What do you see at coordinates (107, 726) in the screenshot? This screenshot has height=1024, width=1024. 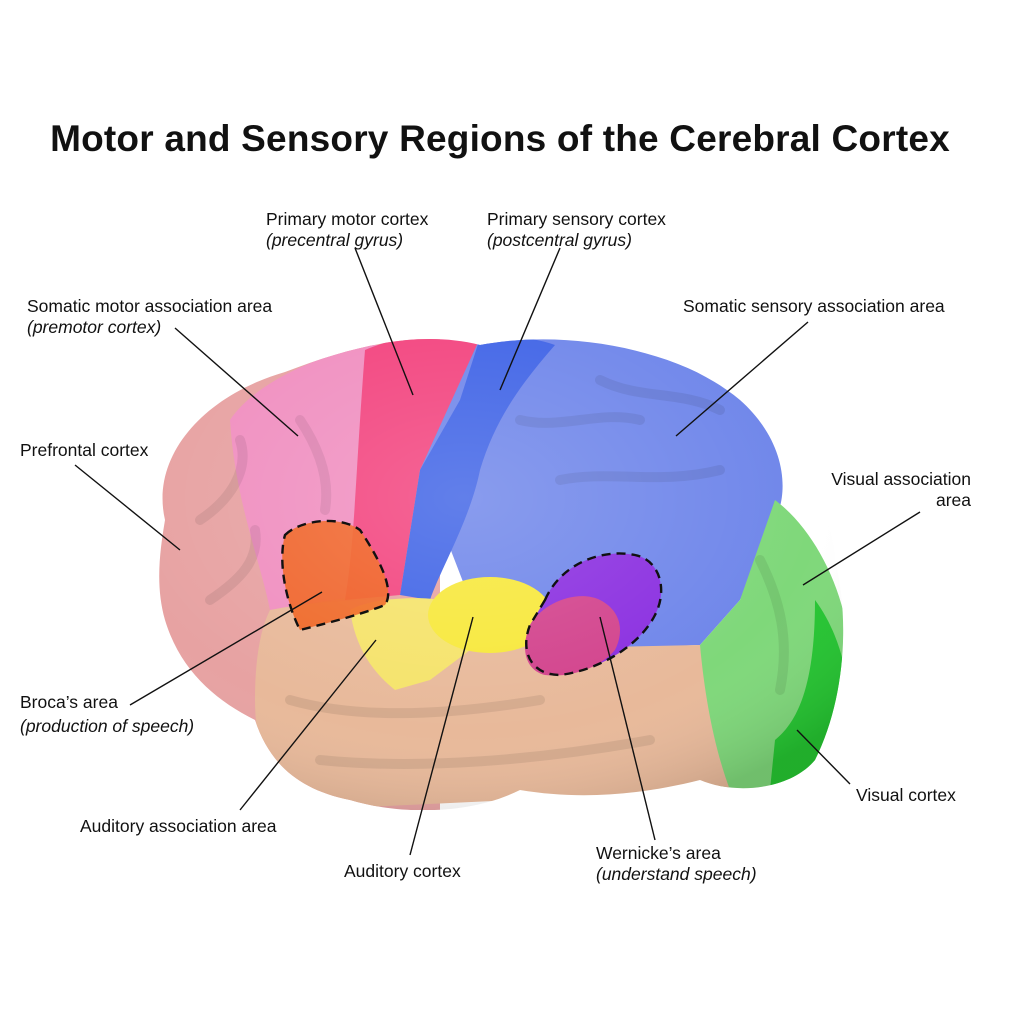 I see `broca-subtitle: (production of speech)` at bounding box center [107, 726].